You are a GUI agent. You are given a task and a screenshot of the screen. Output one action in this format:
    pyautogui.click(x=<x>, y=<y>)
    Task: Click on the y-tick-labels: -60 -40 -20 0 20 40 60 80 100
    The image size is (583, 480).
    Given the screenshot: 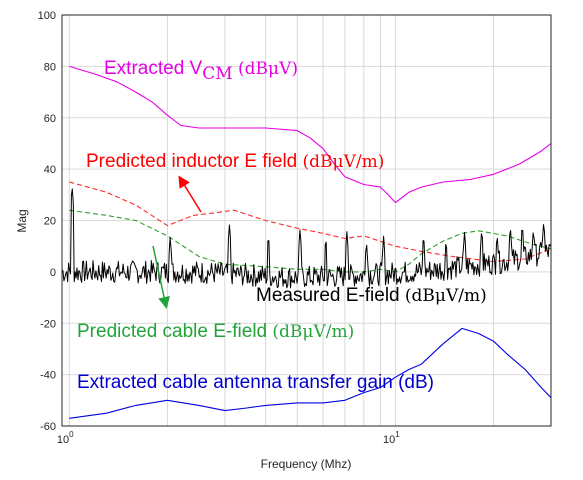 What is the action you would take?
    pyautogui.click(x=47, y=221)
    